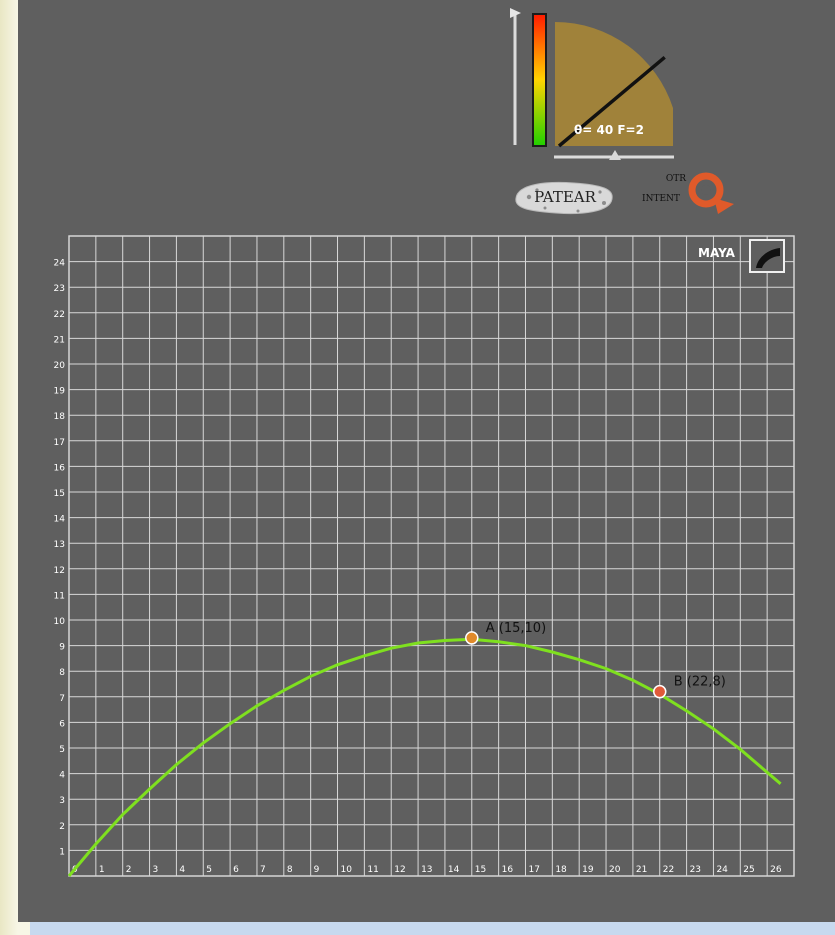  I want to click on x-tick-label: 12, so click(399, 870).